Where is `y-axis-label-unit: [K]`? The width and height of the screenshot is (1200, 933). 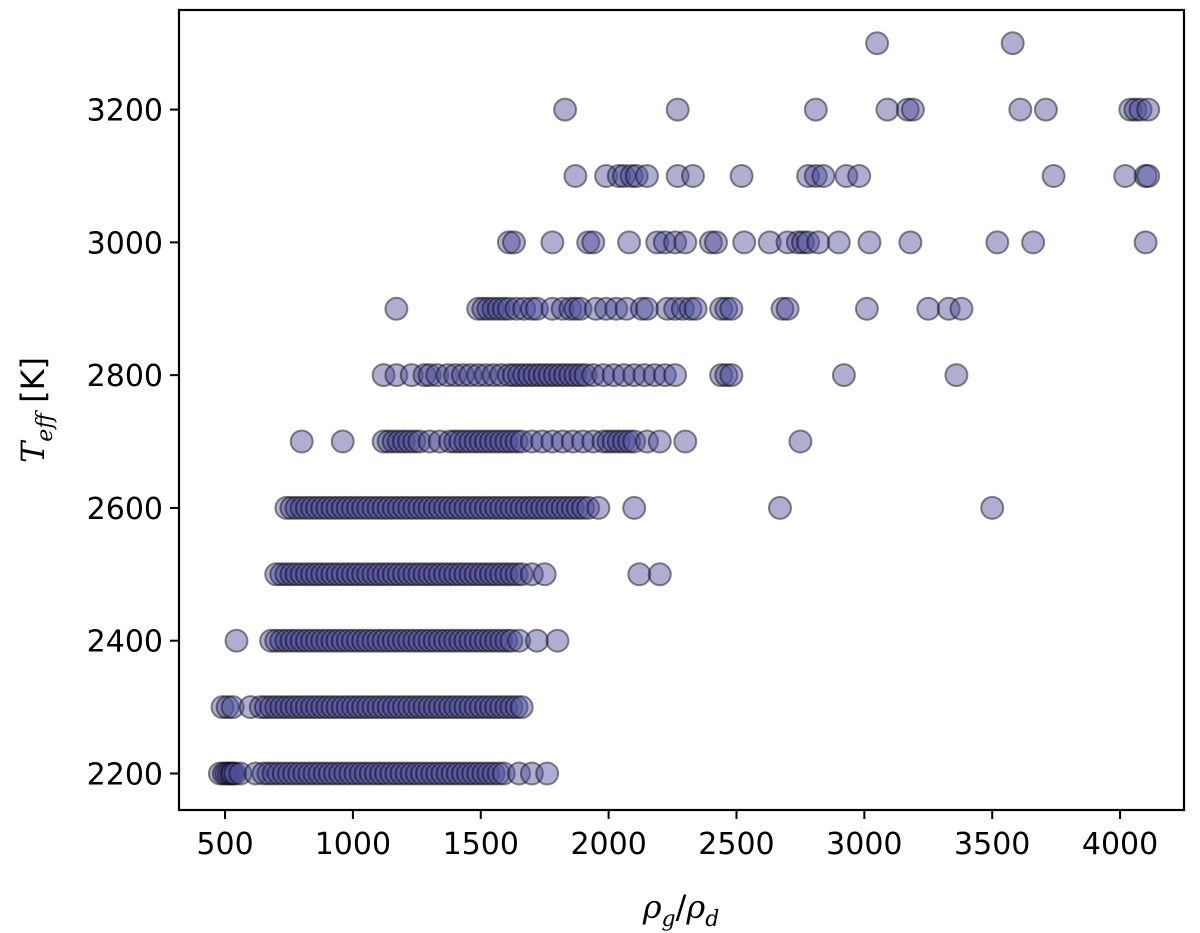 y-axis-label-unit: [K] is located at coordinates (33, 385).